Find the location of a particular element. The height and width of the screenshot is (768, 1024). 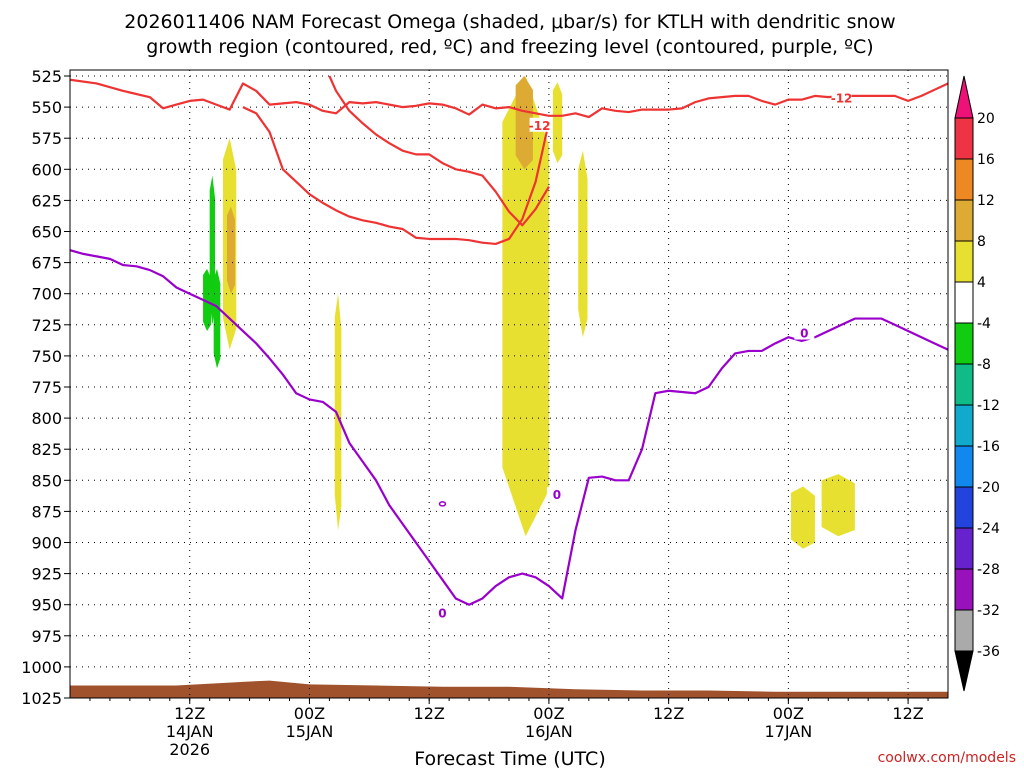

freezing-small-contour is located at coordinates (442, 504).